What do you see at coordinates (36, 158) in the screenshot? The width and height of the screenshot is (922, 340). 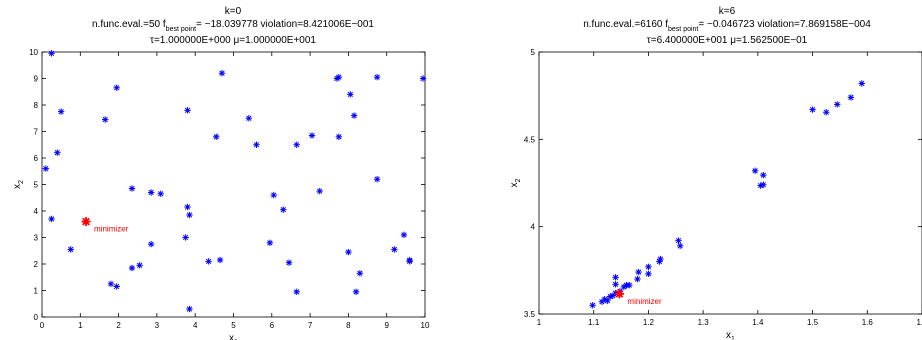 I see `y-tick-label: 6` at bounding box center [36, 158].